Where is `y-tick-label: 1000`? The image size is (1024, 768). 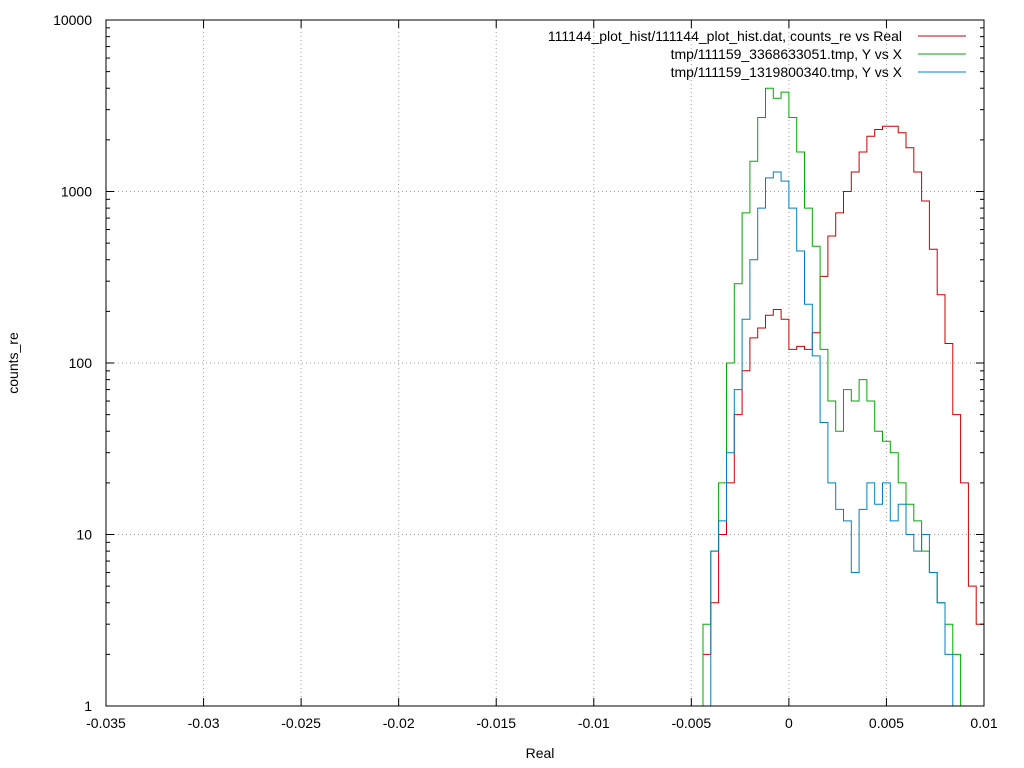
y-tick-label: 1000 is located at coordinates (76, 192).